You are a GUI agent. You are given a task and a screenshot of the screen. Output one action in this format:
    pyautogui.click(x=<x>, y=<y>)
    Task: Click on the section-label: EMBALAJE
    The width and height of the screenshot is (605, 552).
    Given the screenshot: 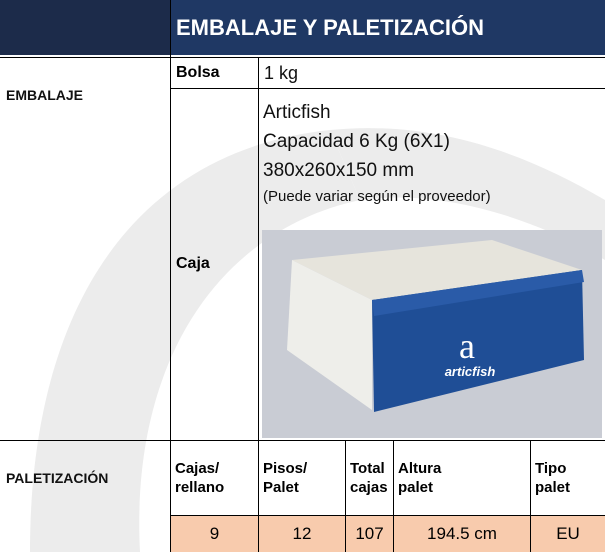 What is the action you would take?
    pyautogui.click(x=45, y=95)
    